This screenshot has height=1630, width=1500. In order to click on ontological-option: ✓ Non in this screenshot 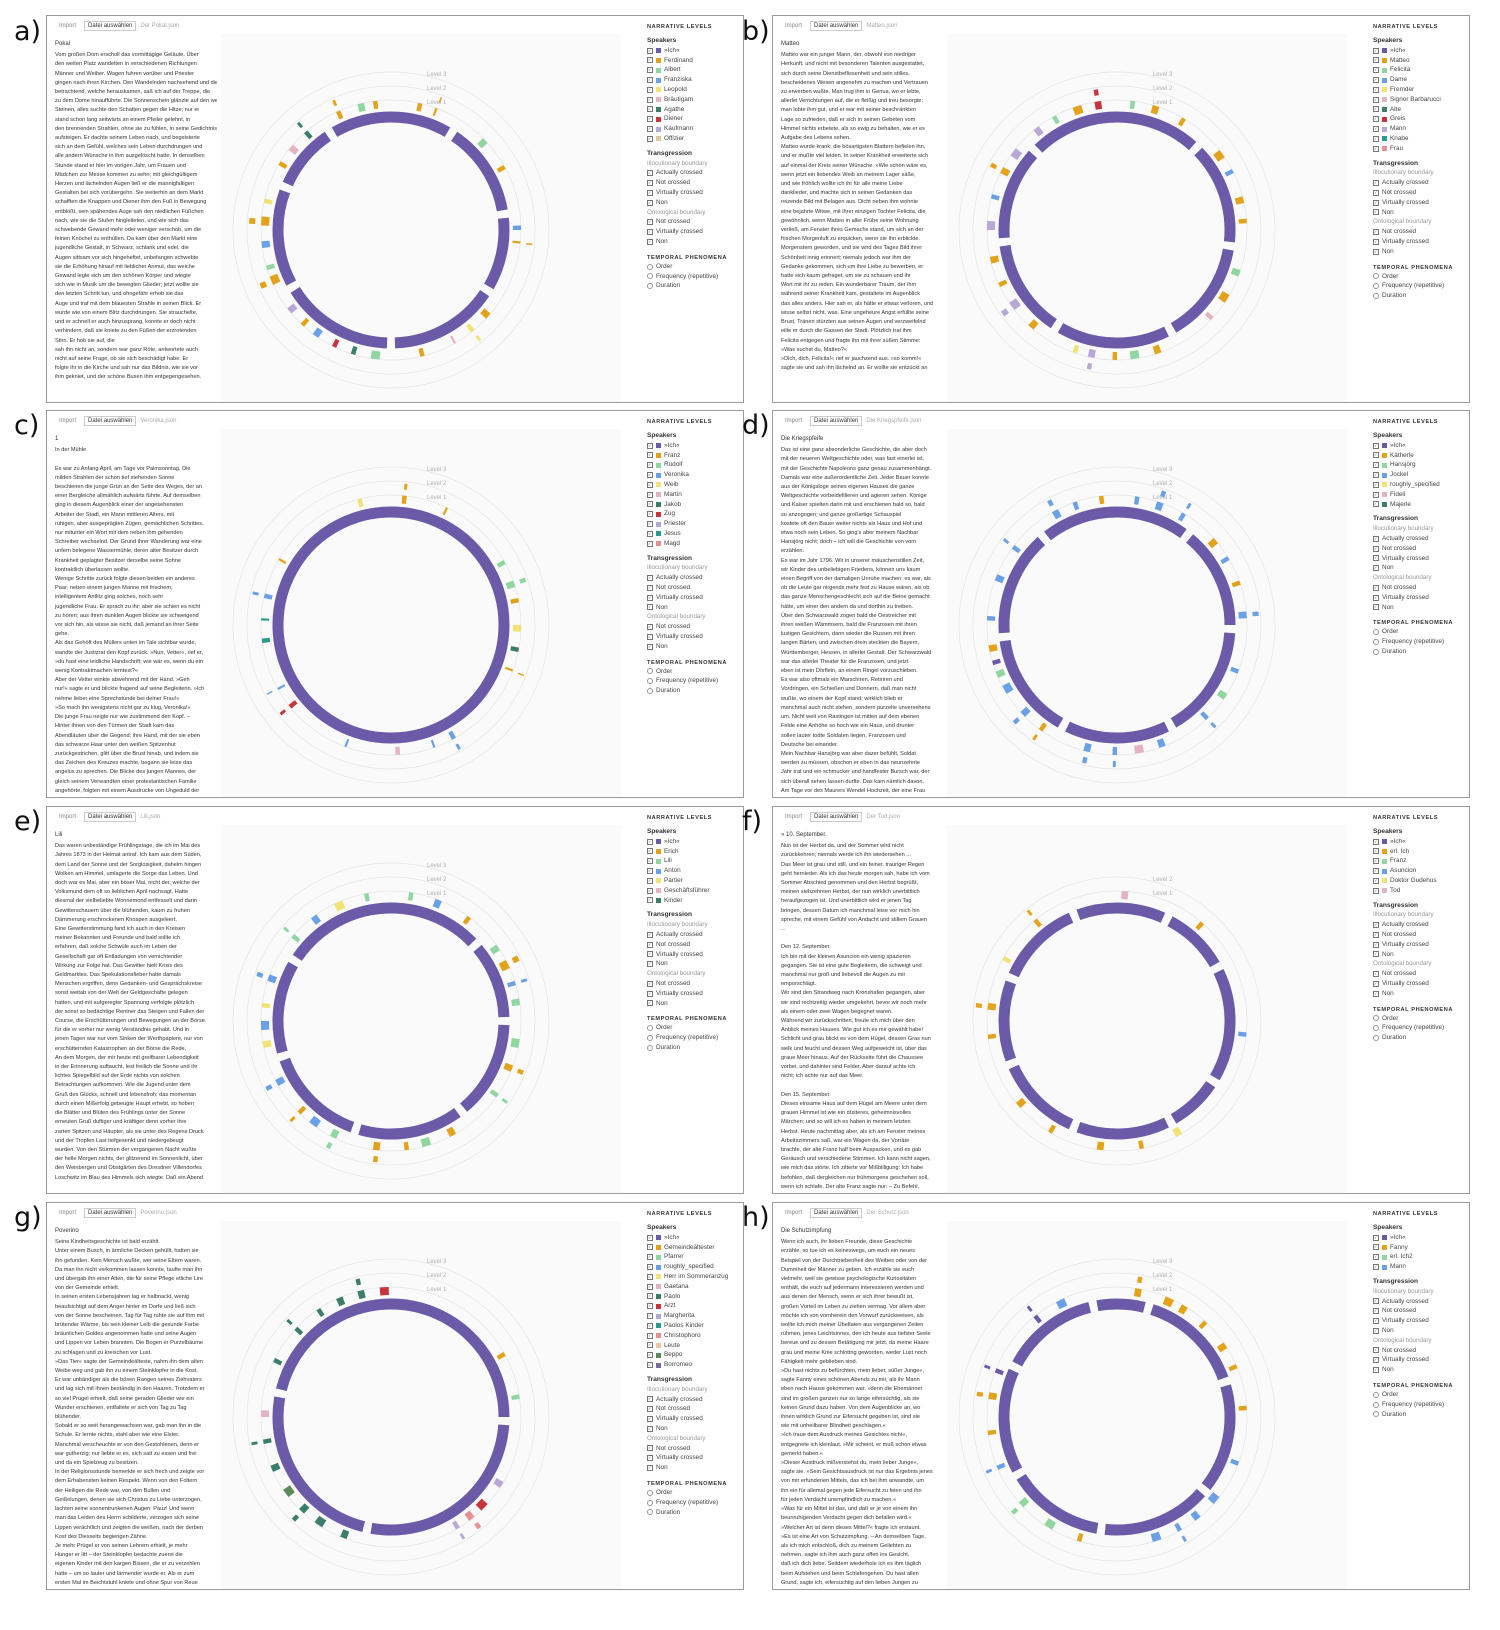, I will do `click(1421, 252)`.